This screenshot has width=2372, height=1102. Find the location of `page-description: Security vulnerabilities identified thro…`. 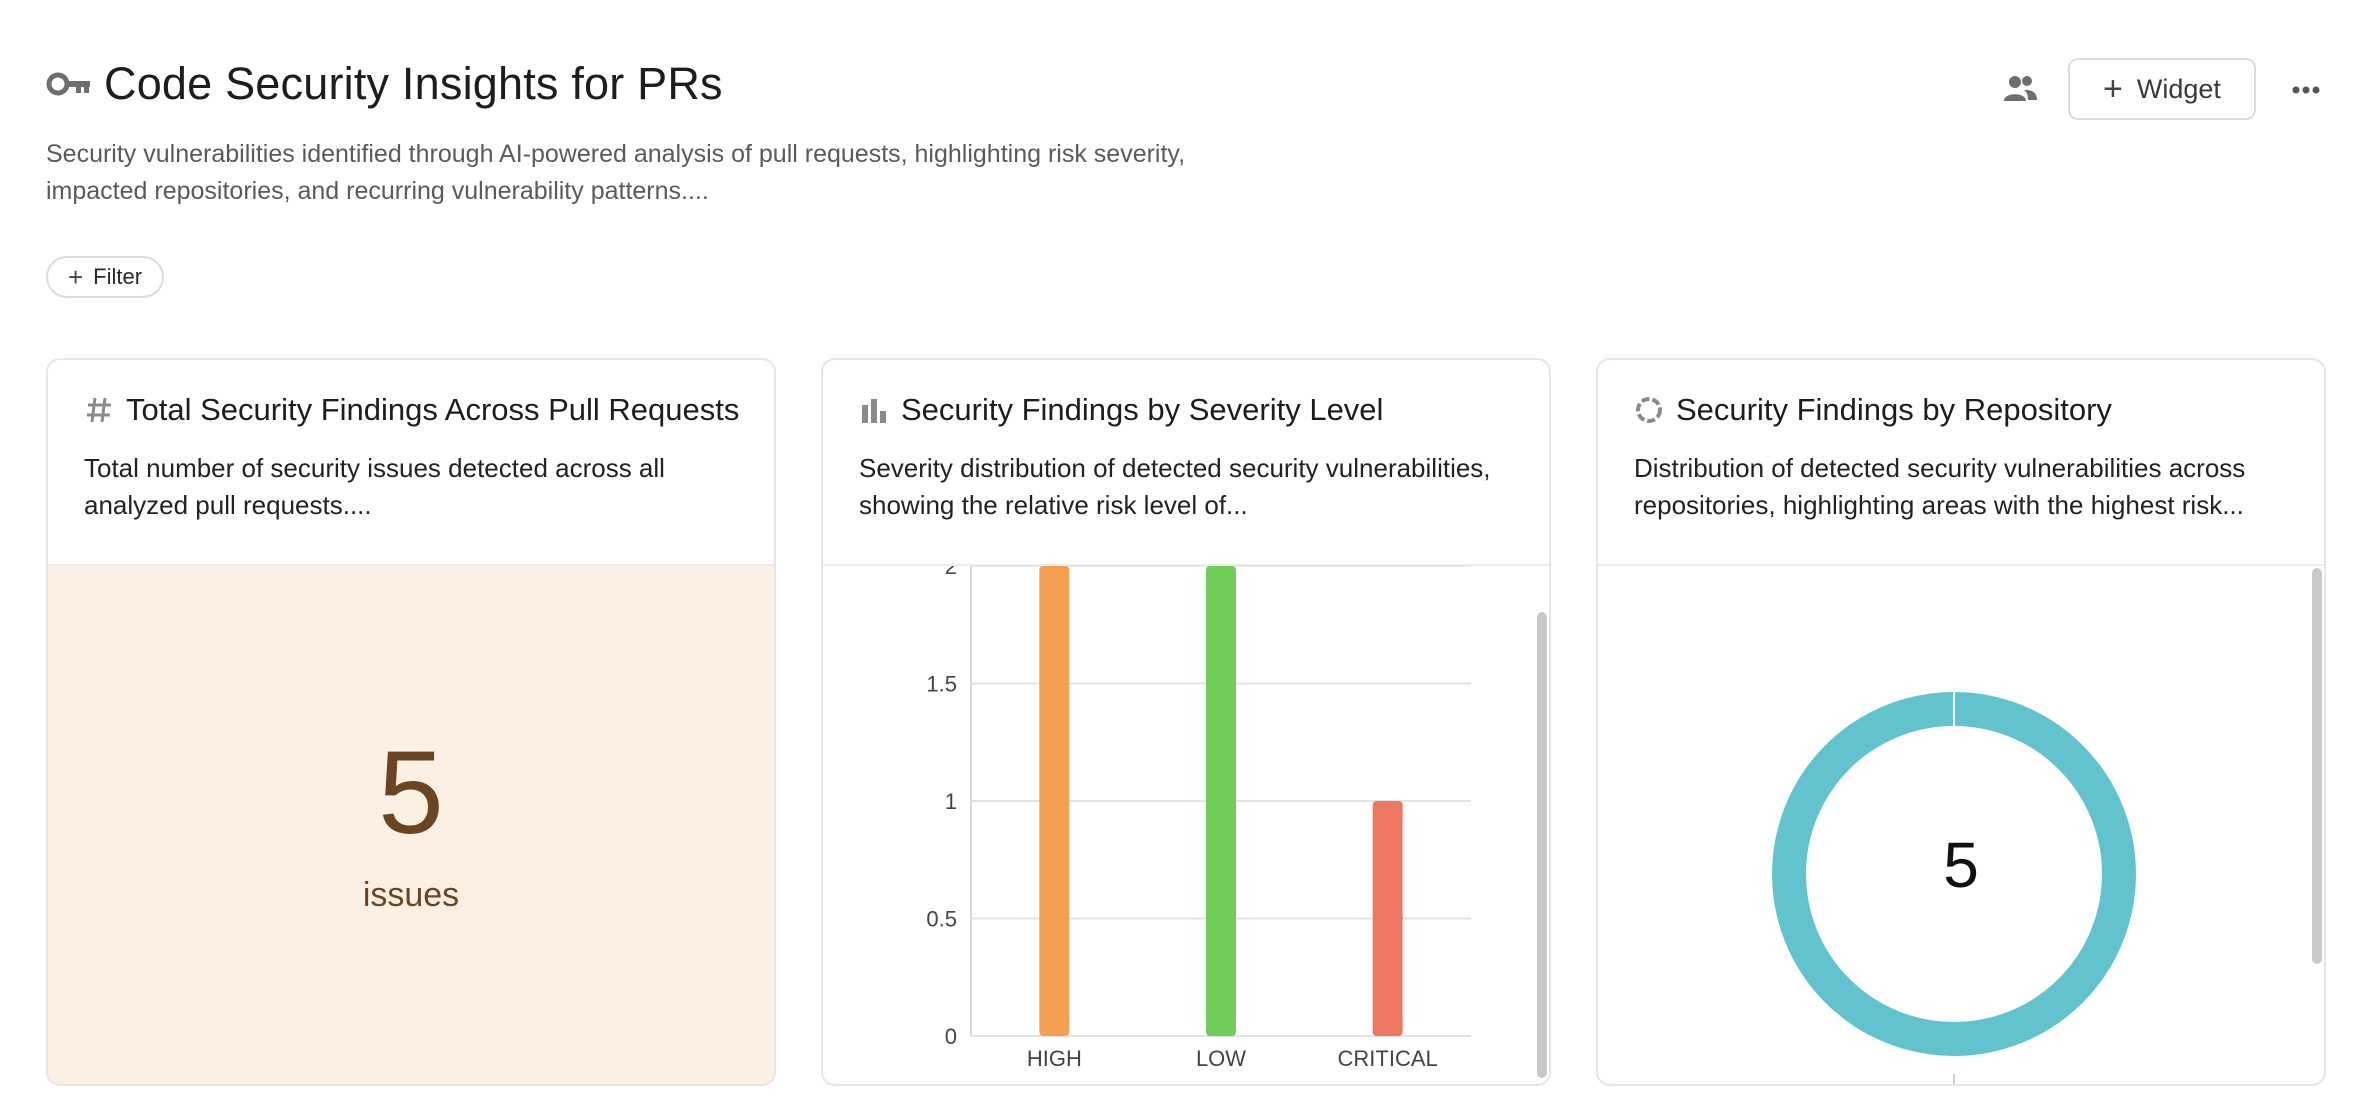

page-description: Security vulnerabilities identified thro… is located at coordinates (616, 172).